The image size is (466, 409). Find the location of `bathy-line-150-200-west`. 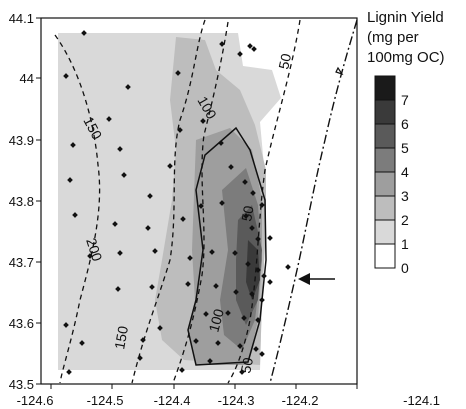

bathy-line-150-200-west is located at coordinates (77, 209).